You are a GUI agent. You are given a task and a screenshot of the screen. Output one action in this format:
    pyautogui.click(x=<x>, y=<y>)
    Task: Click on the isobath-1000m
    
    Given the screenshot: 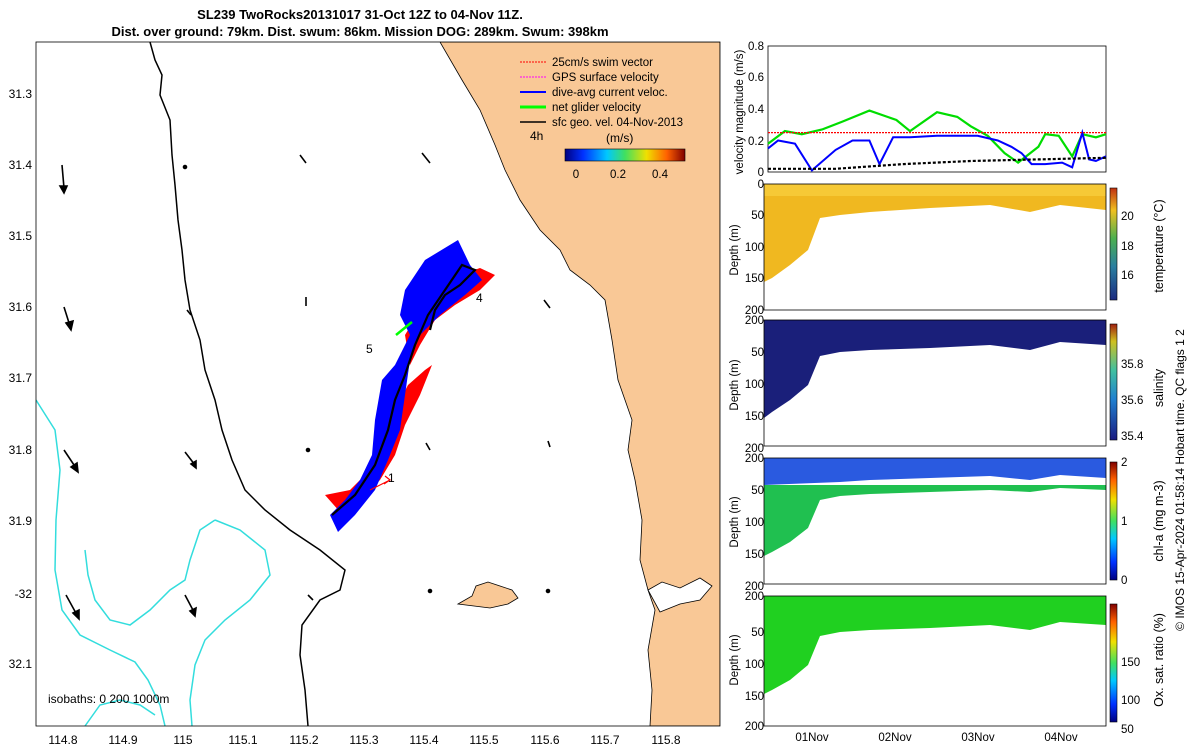 What is the action you would take?
    pyautogui.click(x=101, y=562)
    